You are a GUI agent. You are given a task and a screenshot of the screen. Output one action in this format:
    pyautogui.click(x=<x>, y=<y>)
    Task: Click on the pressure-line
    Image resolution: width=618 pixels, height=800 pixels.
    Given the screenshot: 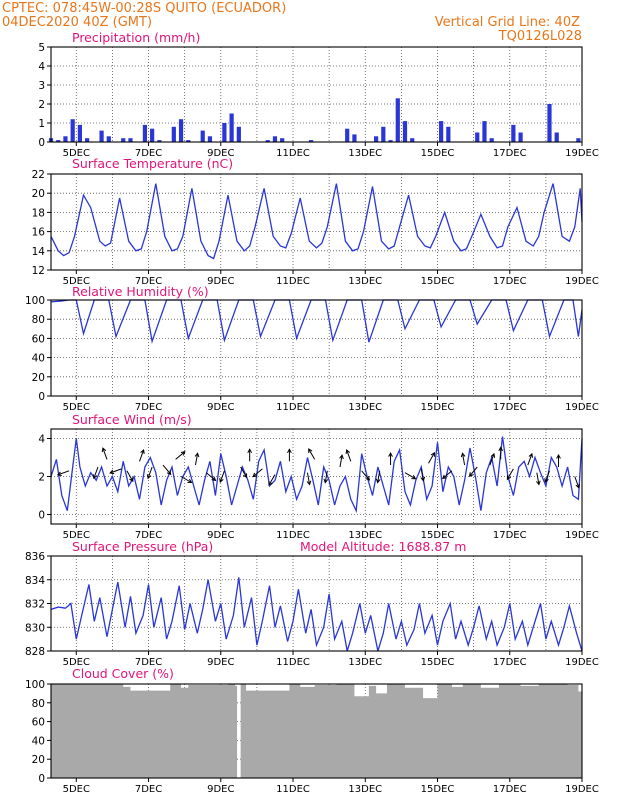 What is the action you would take?
    pyautogui.click(x=316, y=614)
    